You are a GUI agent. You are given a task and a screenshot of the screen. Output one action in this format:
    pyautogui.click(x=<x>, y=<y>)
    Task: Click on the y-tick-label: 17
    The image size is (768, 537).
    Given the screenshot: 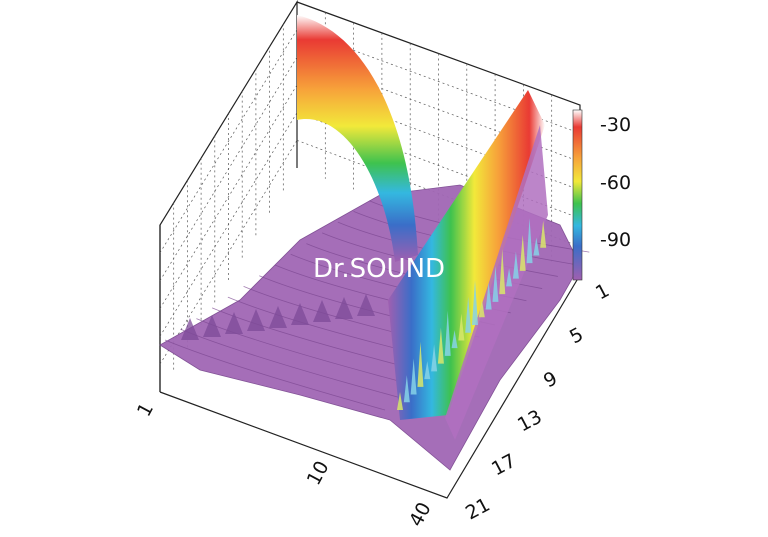 What is the action you would take?
    pyautogui.click(x=504, y=465)
    